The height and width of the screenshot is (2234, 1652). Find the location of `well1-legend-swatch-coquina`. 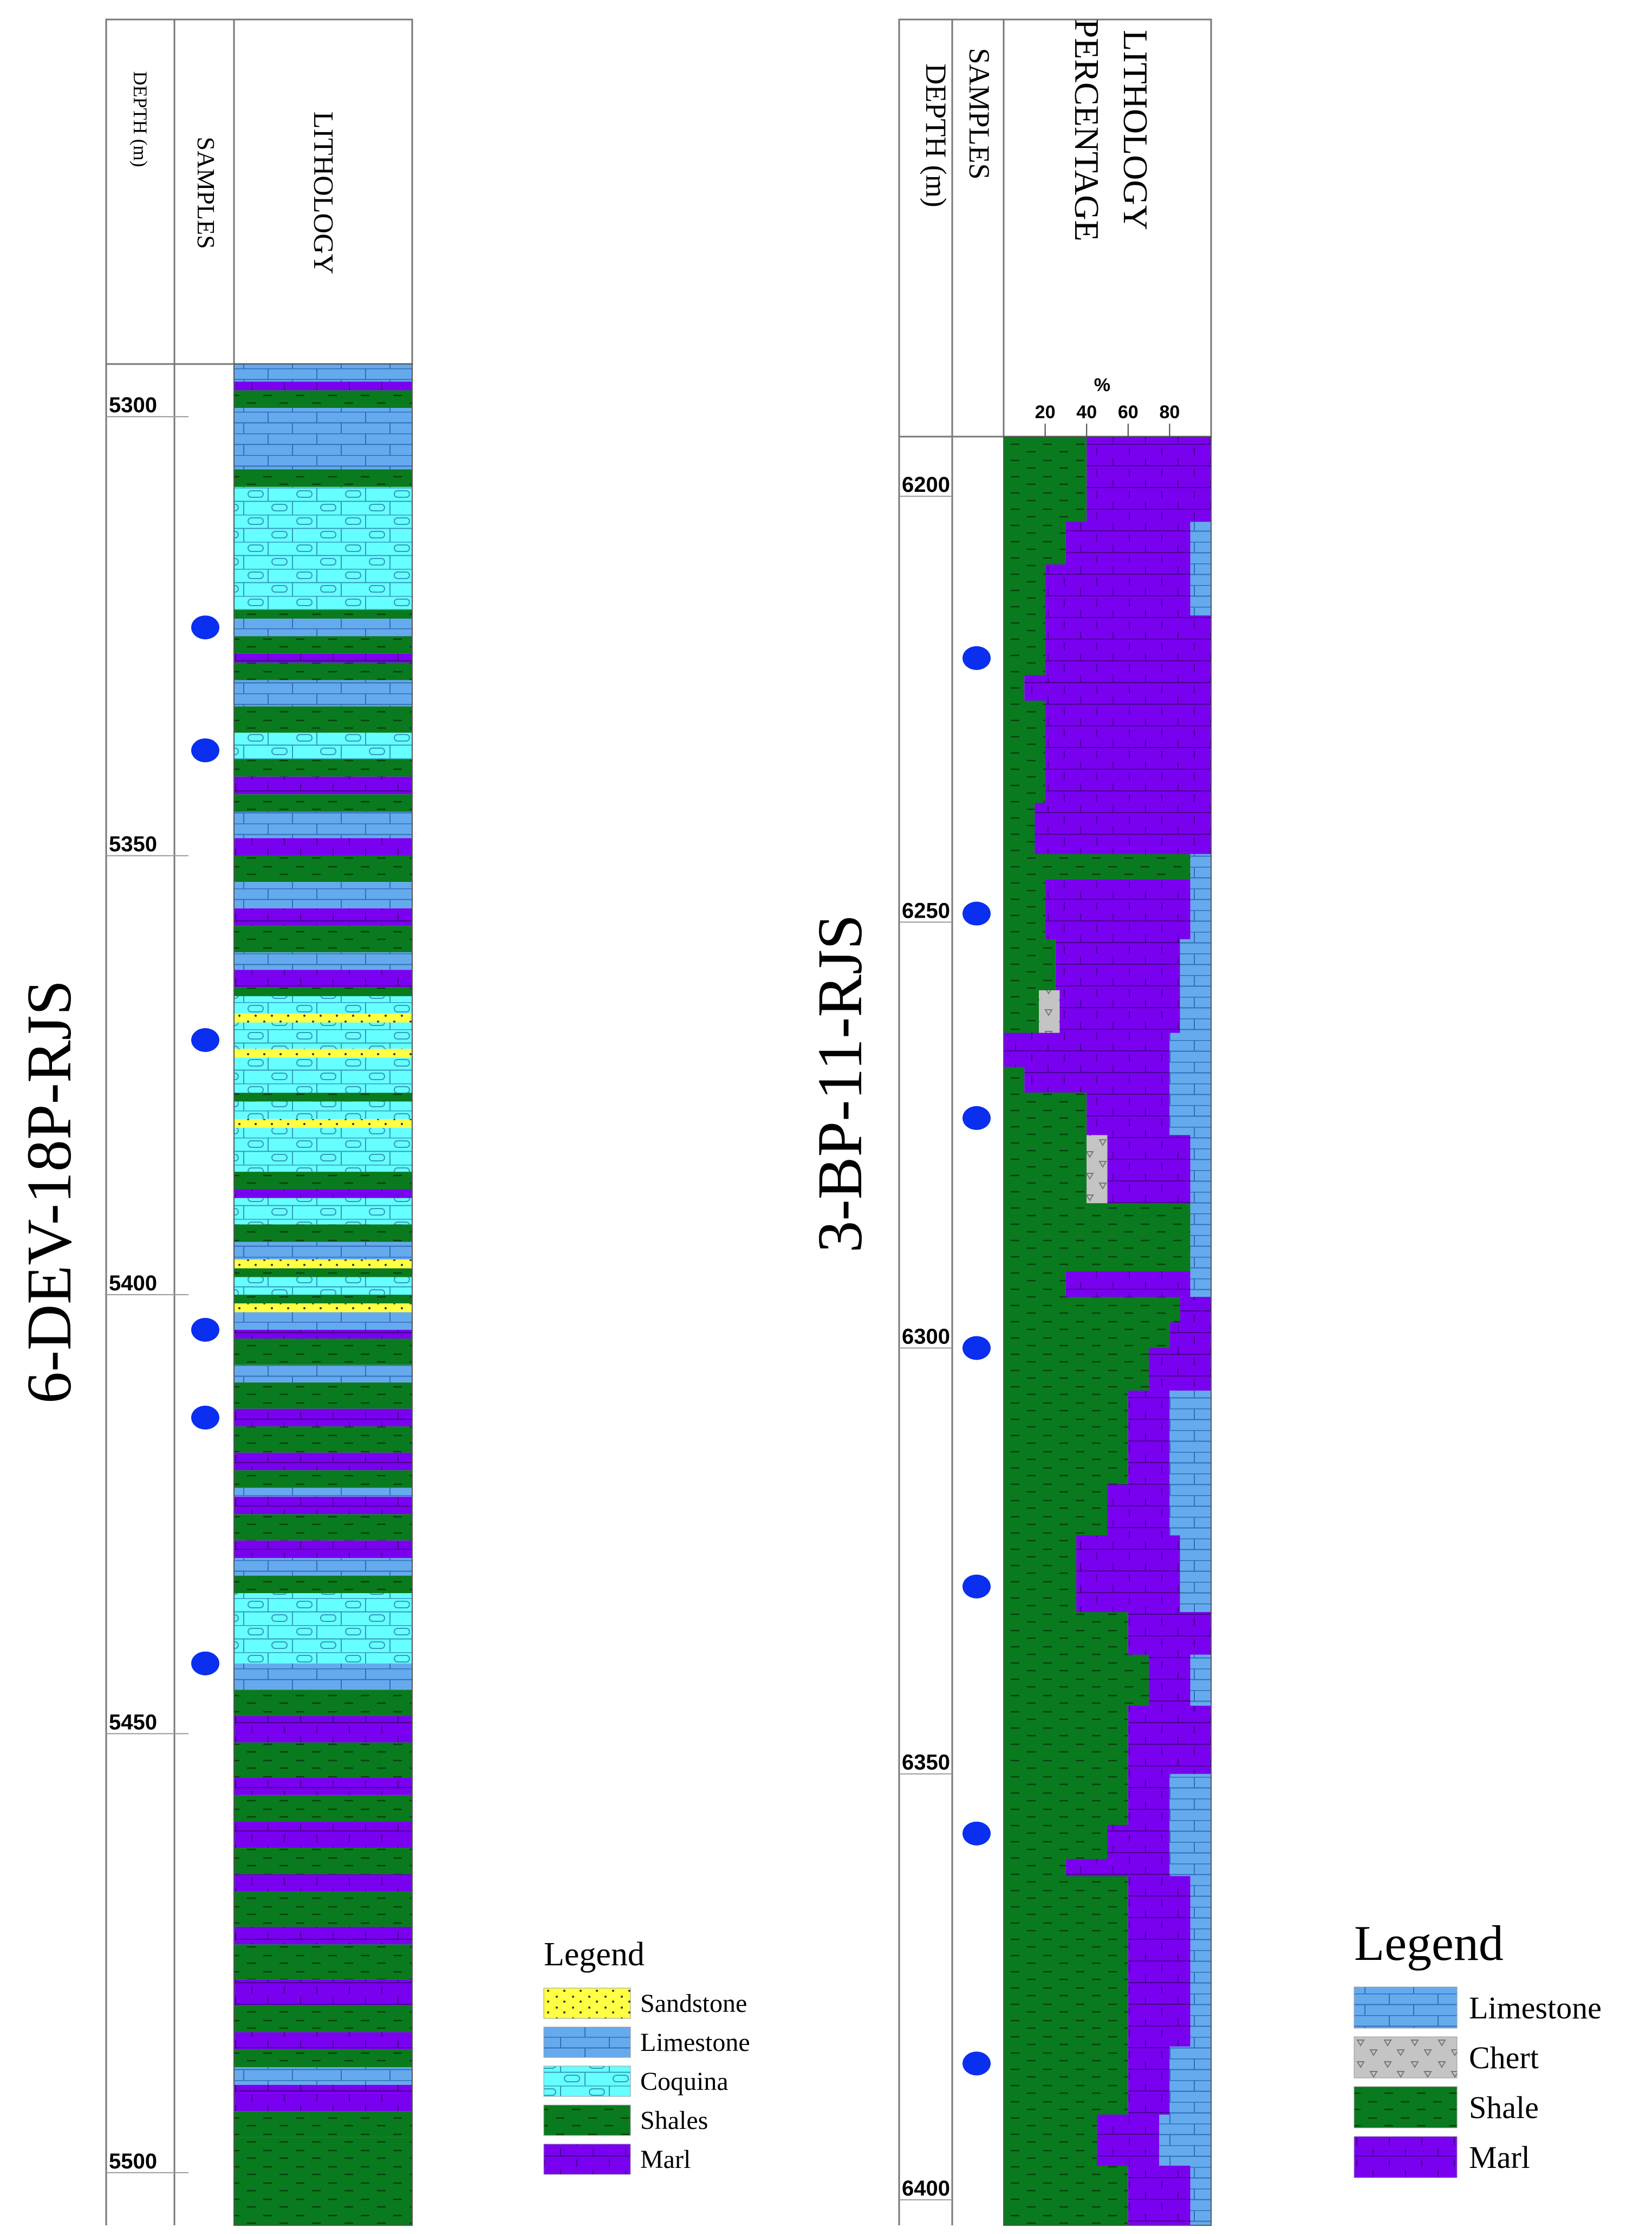

well1-legend-swatch-coquina is located at coordinates (587, 2081).